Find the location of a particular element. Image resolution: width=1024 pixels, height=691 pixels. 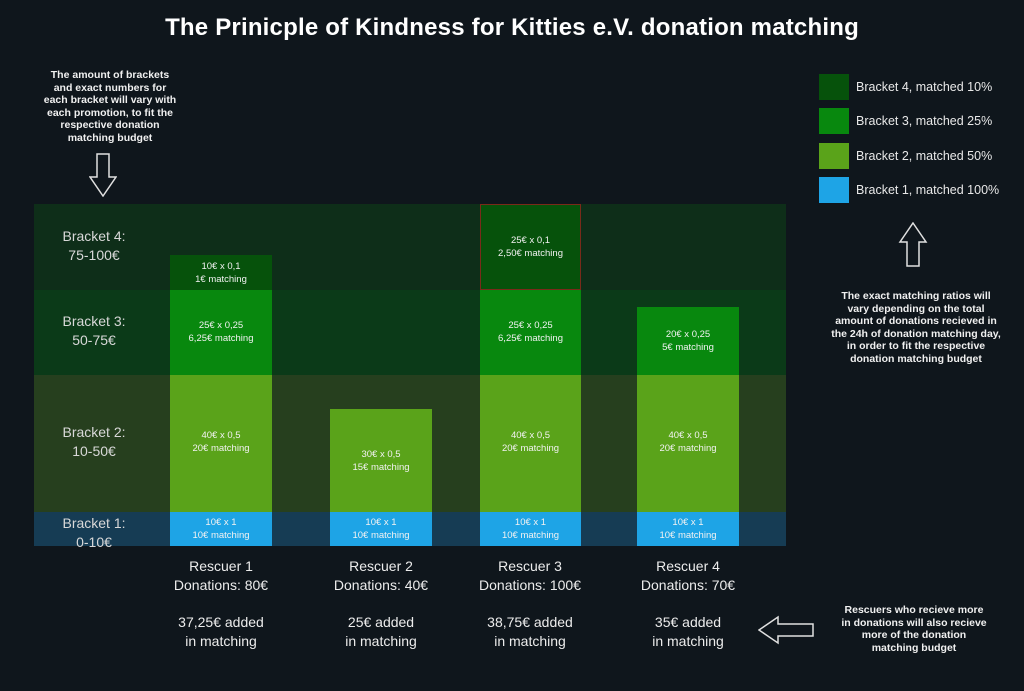

bar-segment-r3-b4: 25€ x 0,1 2,50€ matching is located at coordinates (530, 247).